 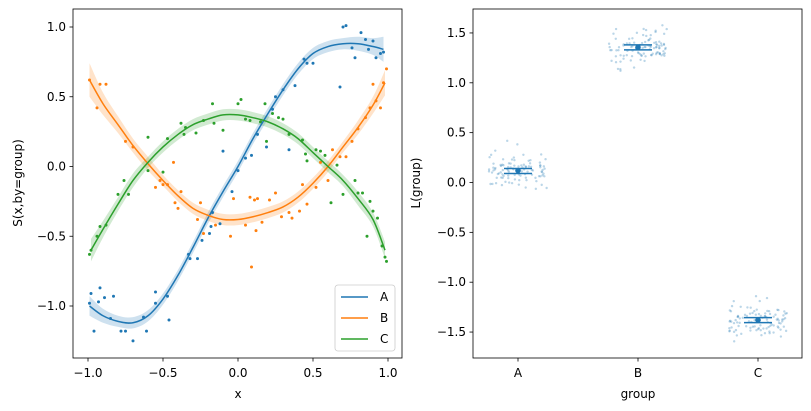 I want to click on x-tick-label: 0.5, so click(x=312, y=373).